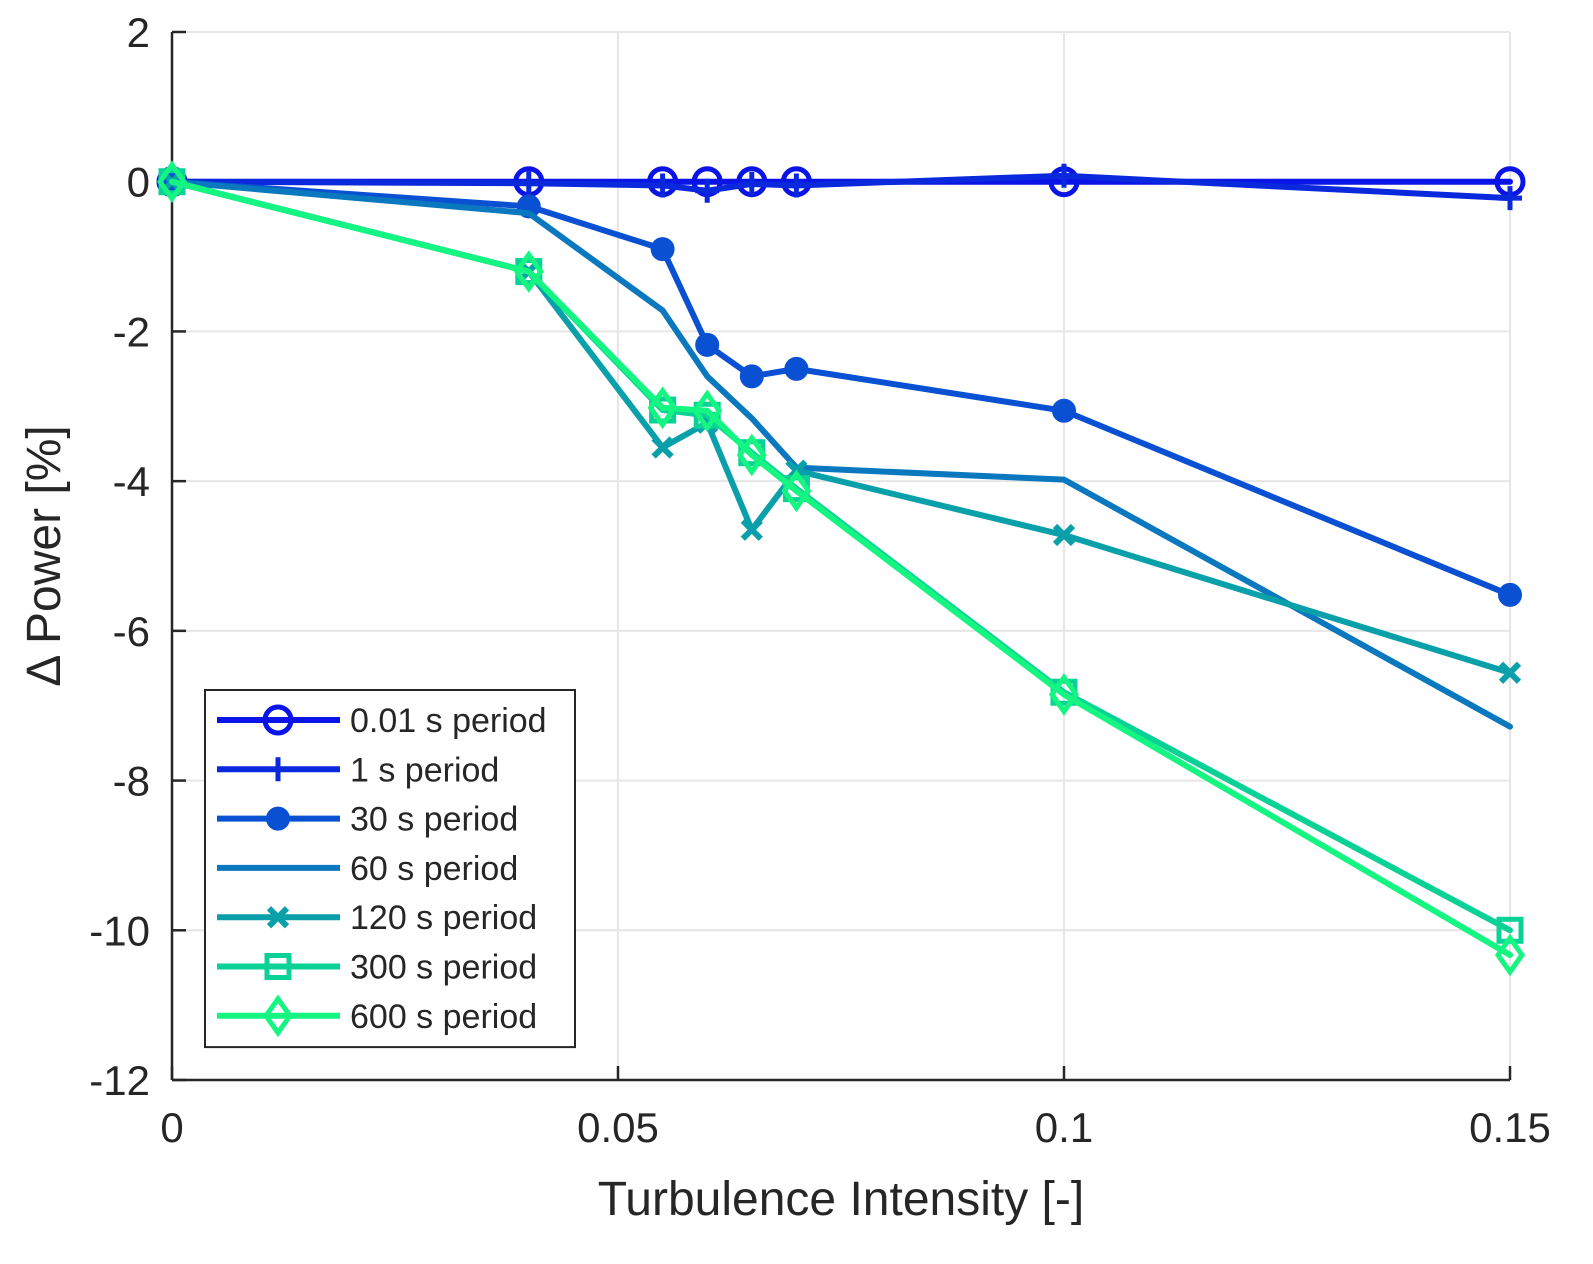 The height and width of the screenshot is (1264, 1593). I want to click on legend-label: 600 s period, so click(443, 1017).